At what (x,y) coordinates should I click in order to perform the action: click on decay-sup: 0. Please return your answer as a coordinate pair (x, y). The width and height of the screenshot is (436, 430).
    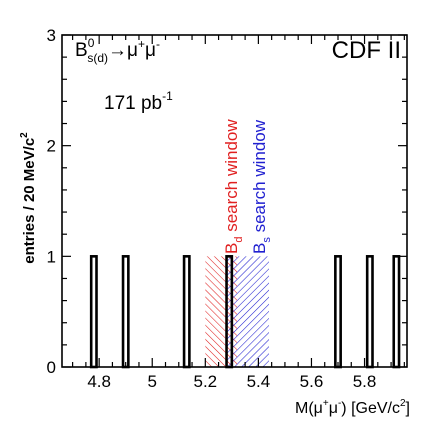
    Looking at the image, I should click on (91, 43).